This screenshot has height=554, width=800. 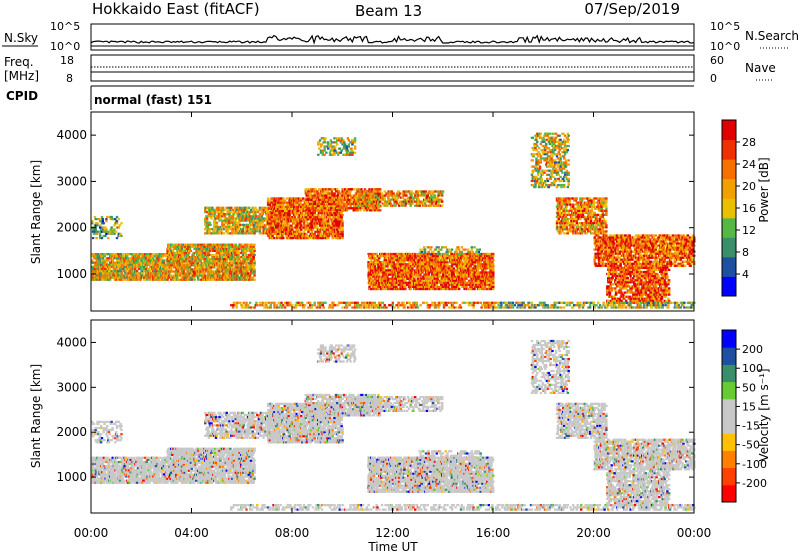 What do you see at coordinates (392, 68) in the screenshot?
I see `freq-panel-frame` at bounding box center [392, 68].